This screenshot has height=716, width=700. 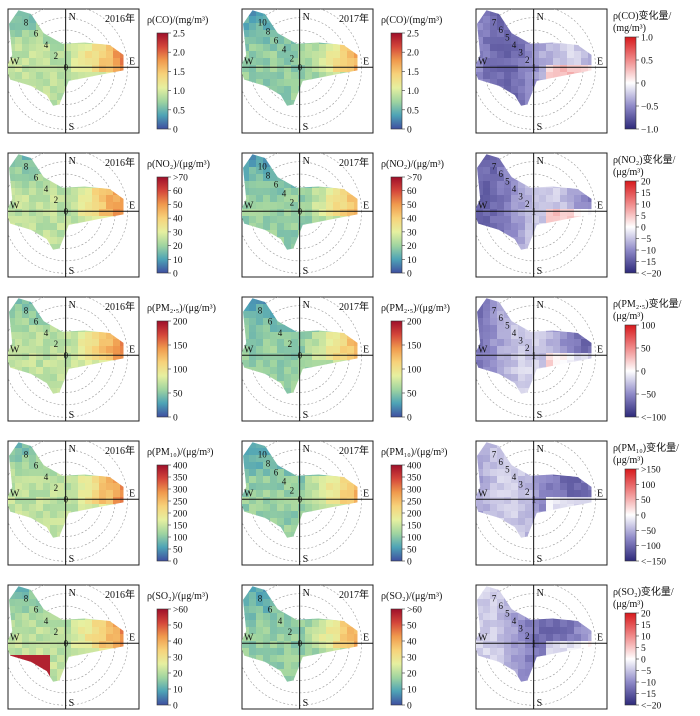 What do you see at coordinates (178, 643) in the screenshot?
I see `colorbar-tick-label: 40` at bounding box center [178, 643].